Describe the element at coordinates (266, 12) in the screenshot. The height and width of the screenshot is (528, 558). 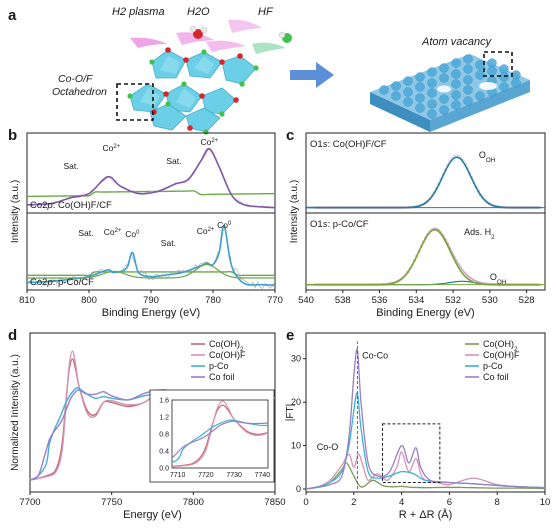
I see `label-hf: HF` at that location.